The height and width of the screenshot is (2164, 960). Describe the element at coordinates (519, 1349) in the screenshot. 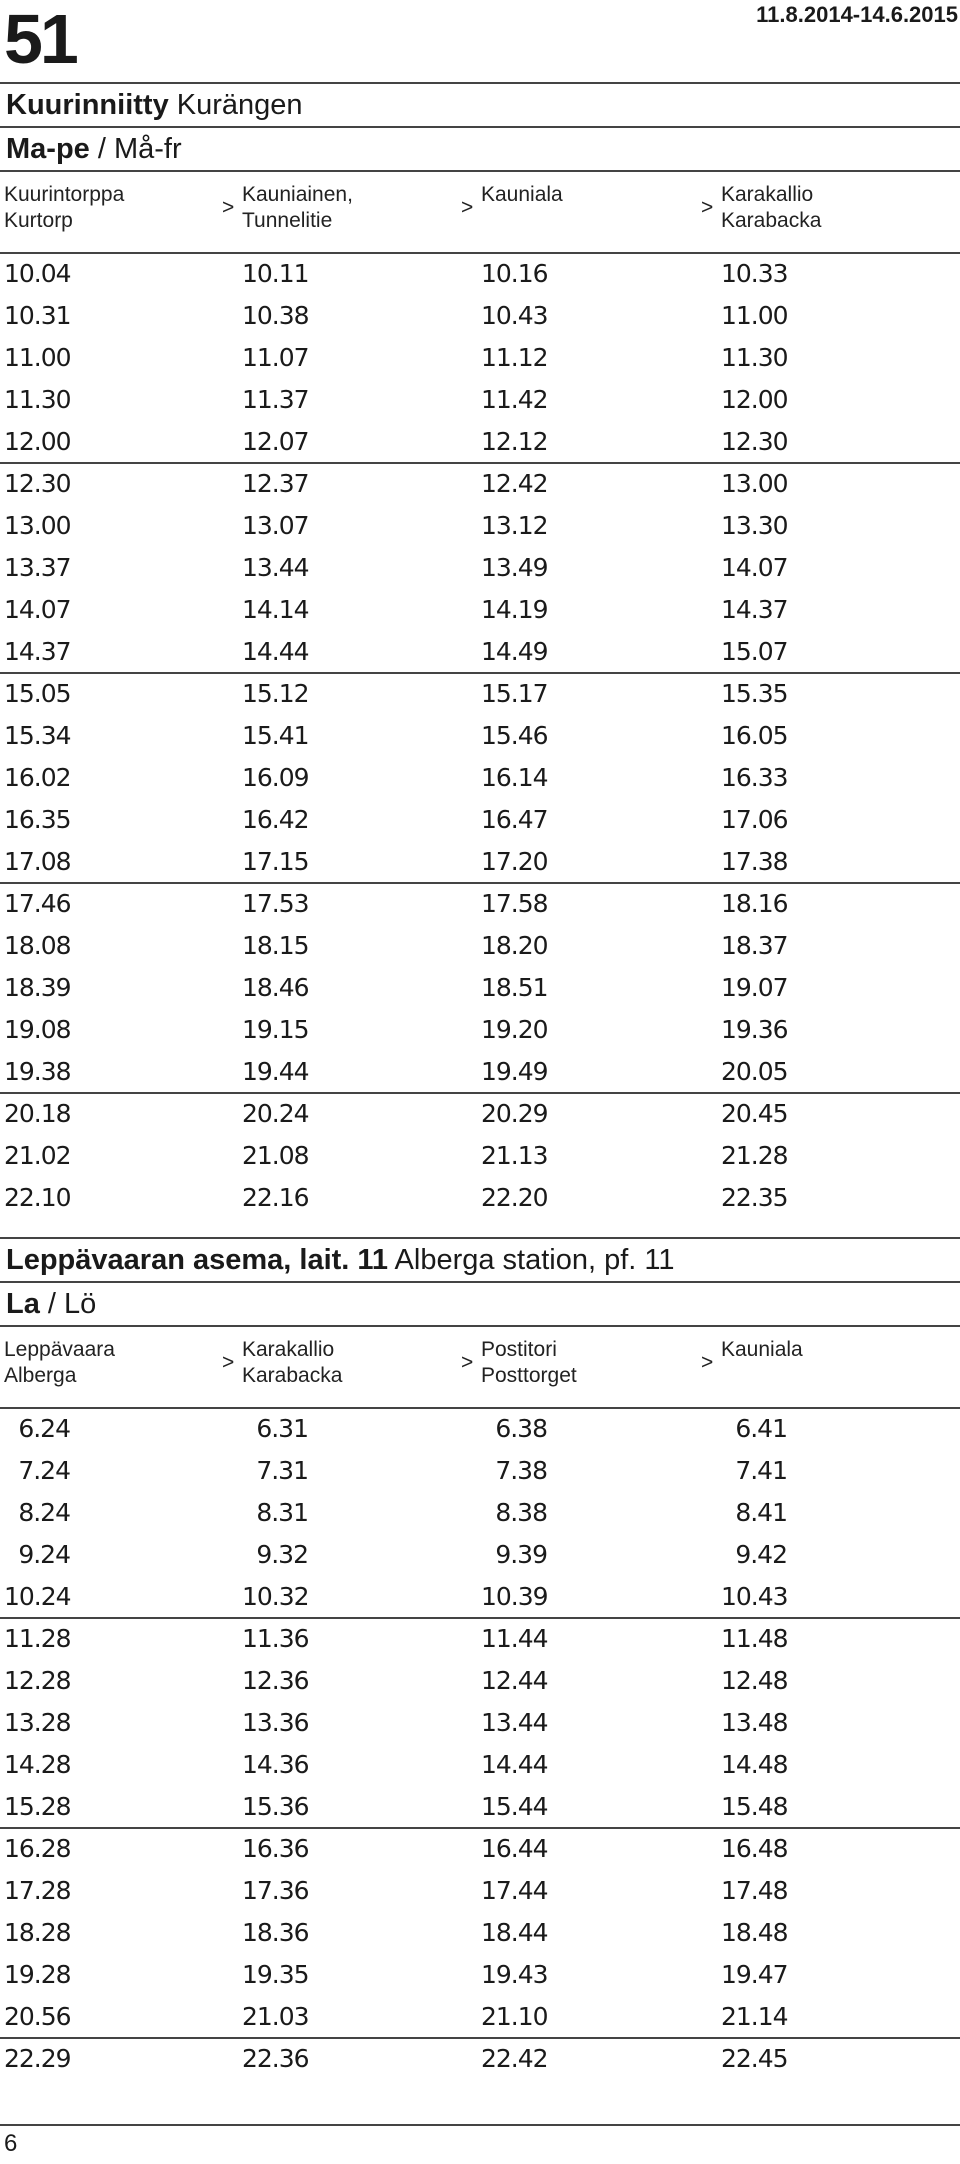

I see `stop-column-name: Postitori` at that location.